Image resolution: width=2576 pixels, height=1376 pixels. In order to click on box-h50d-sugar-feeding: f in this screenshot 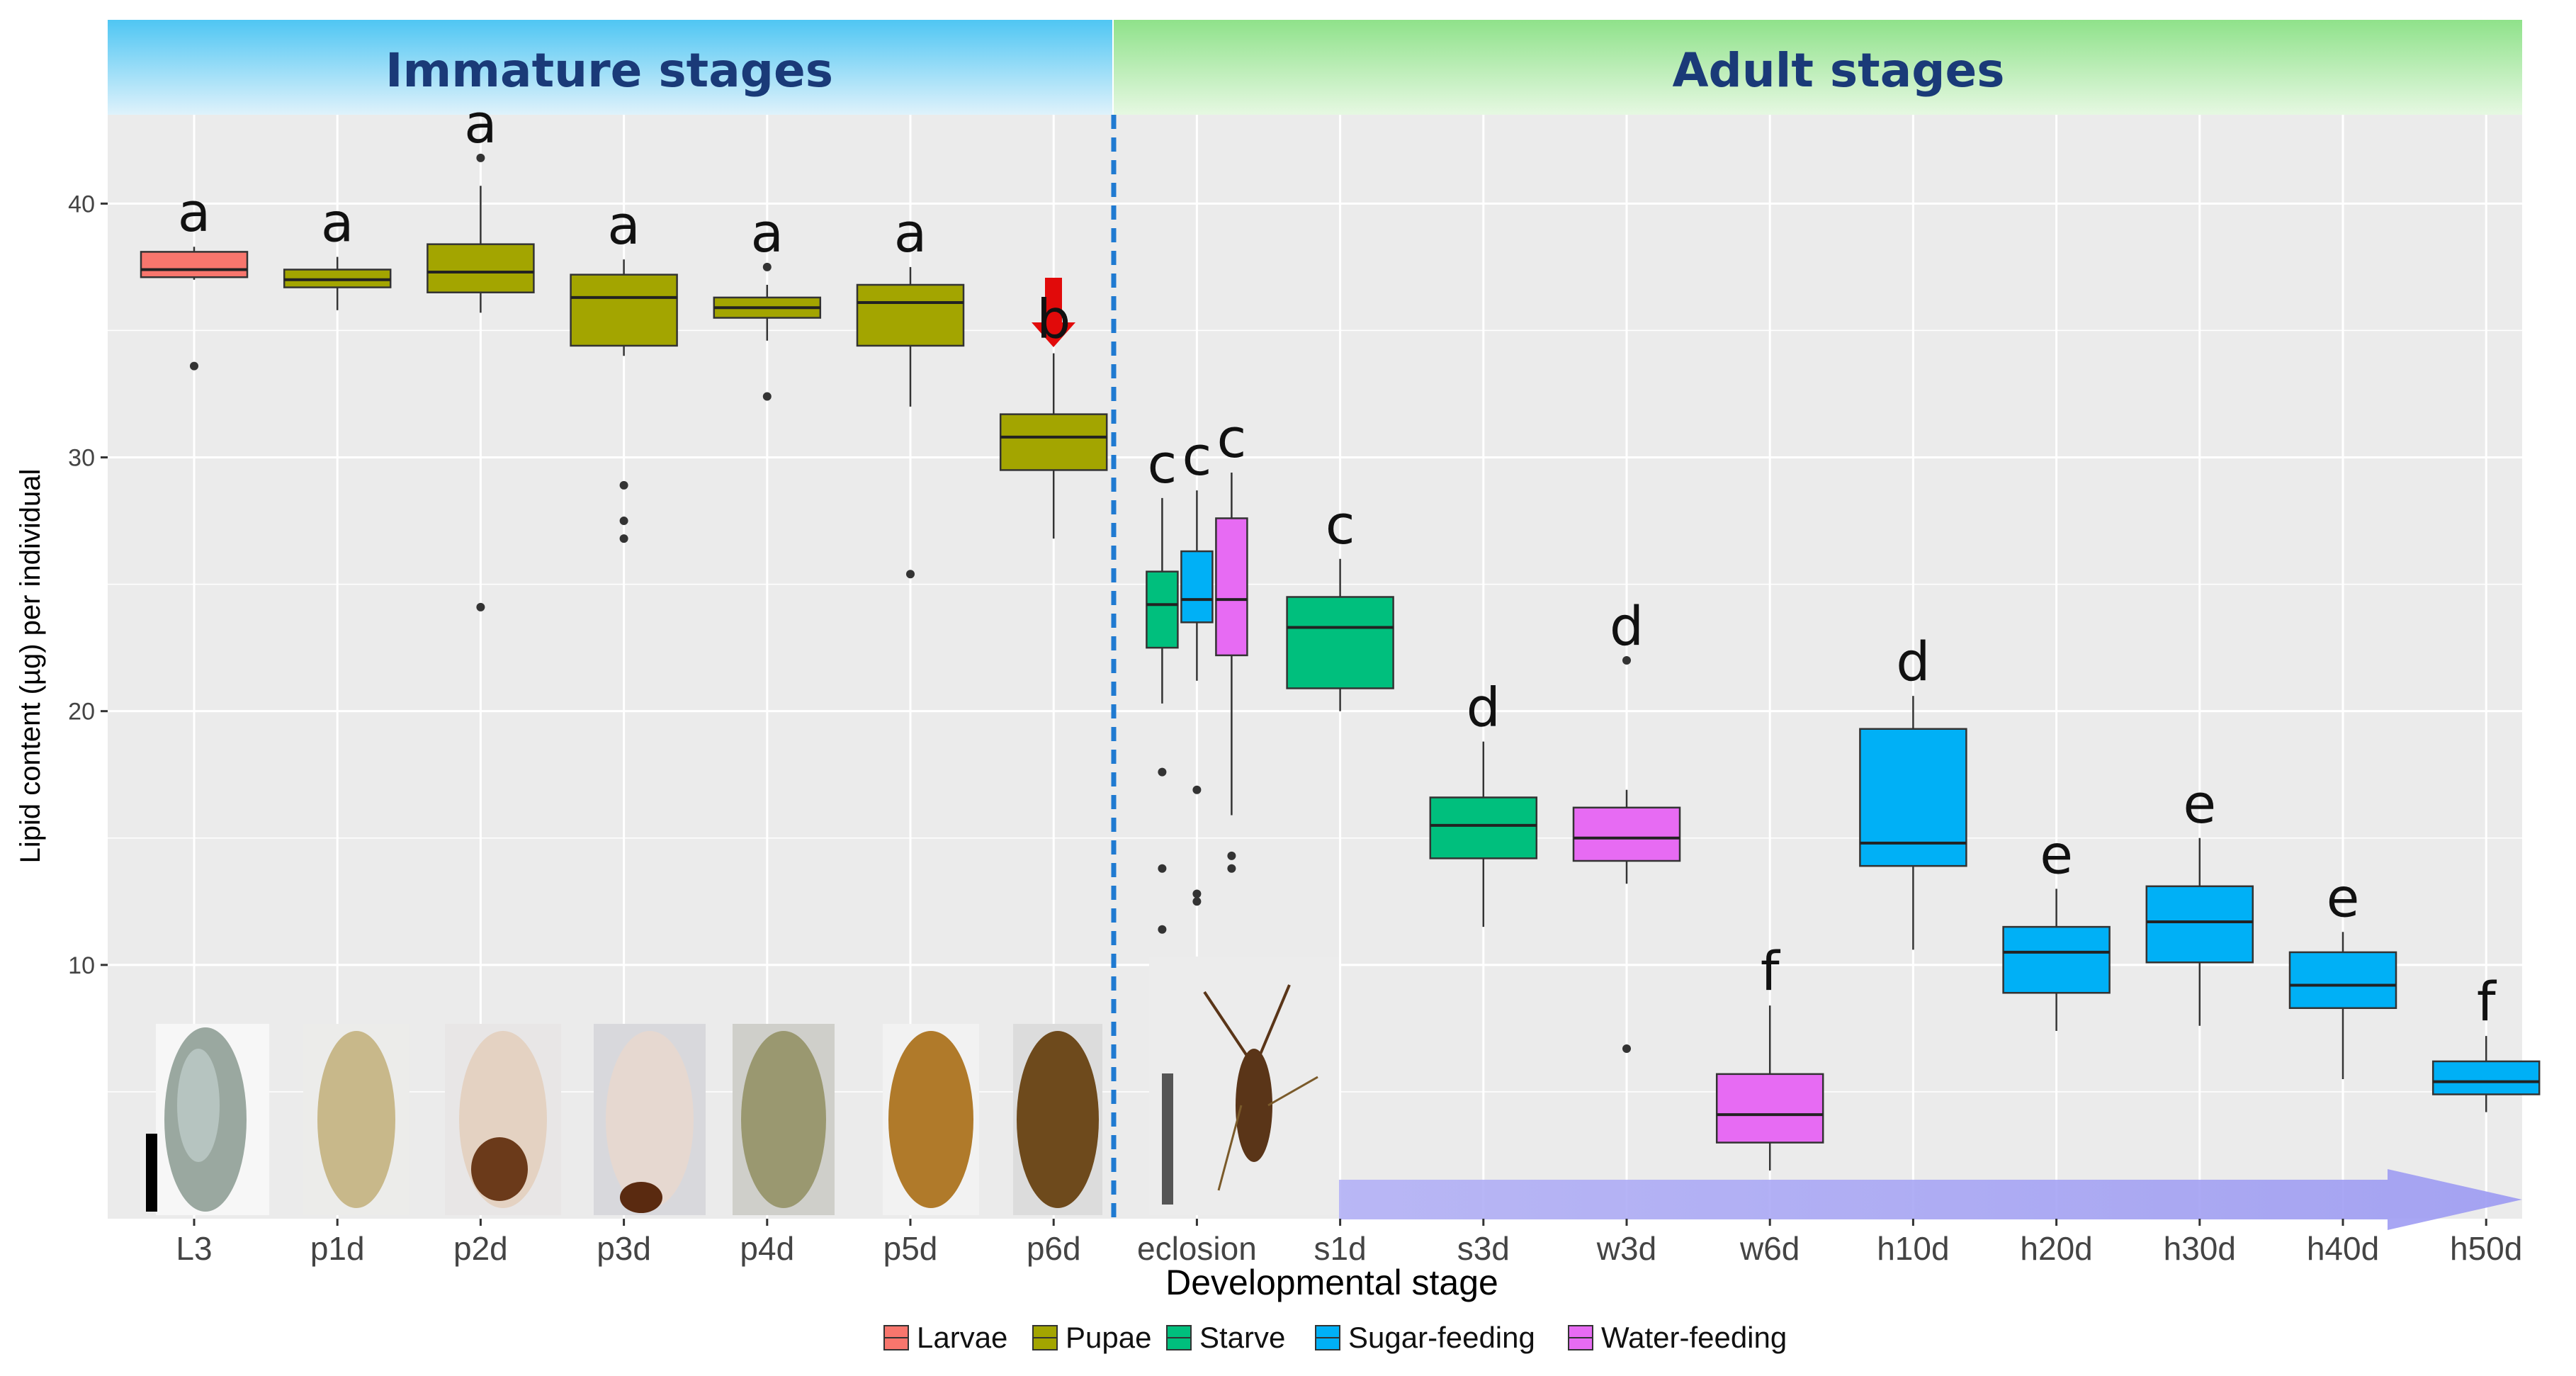, I will do `click(2486, 1041)`.